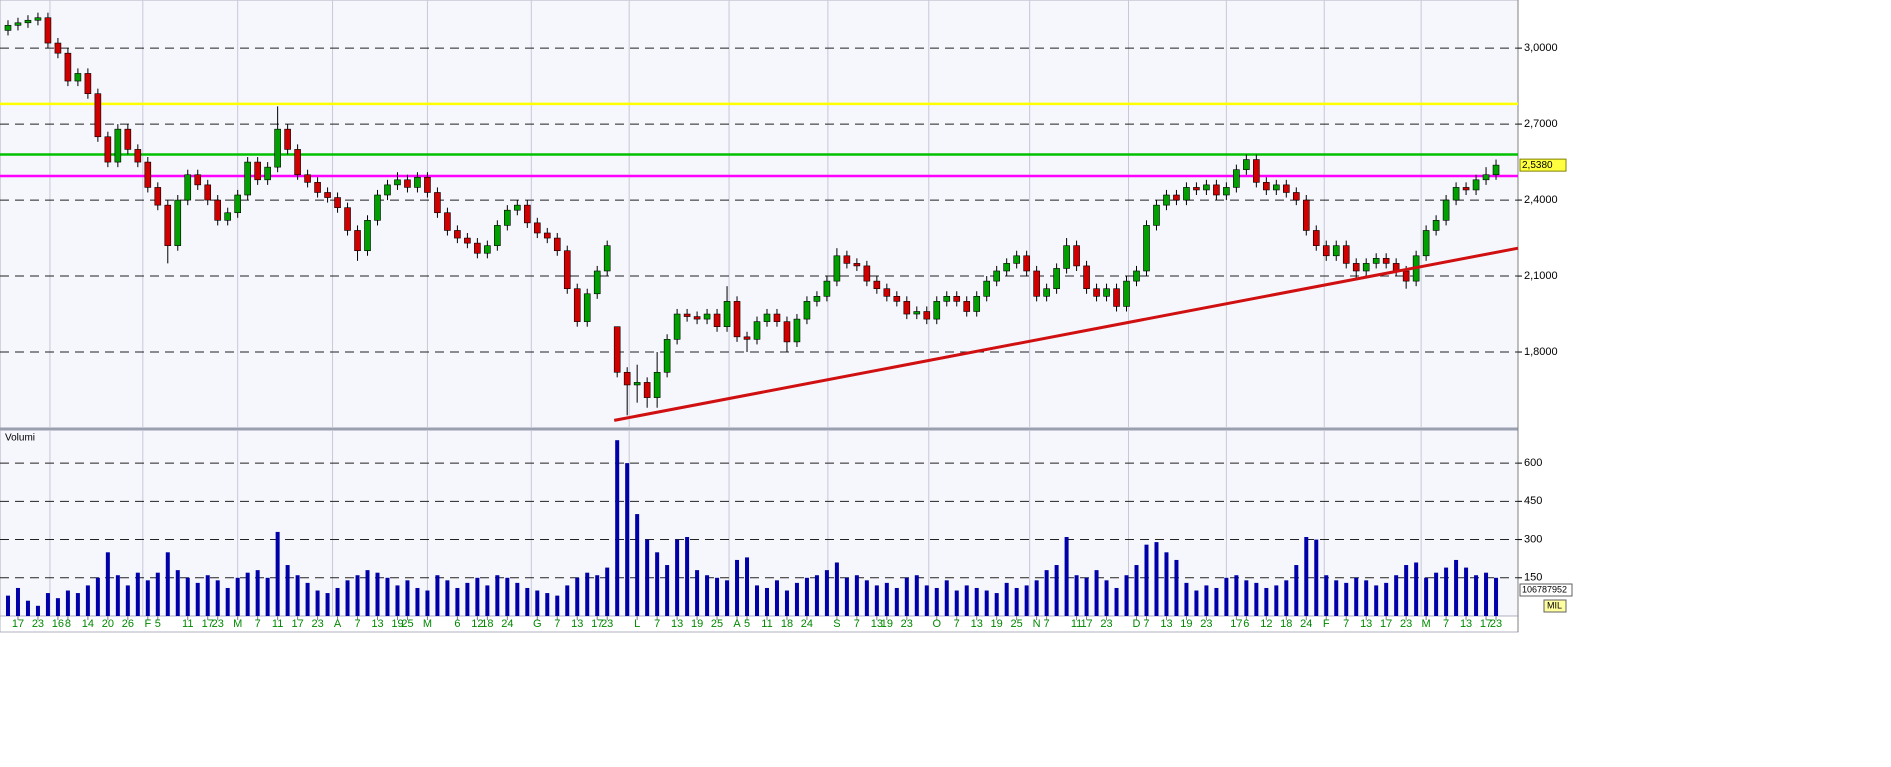 The height and width of the screenshot is (767, 1891). I want to click on x-tick-label: 19, so click(1186, 624).